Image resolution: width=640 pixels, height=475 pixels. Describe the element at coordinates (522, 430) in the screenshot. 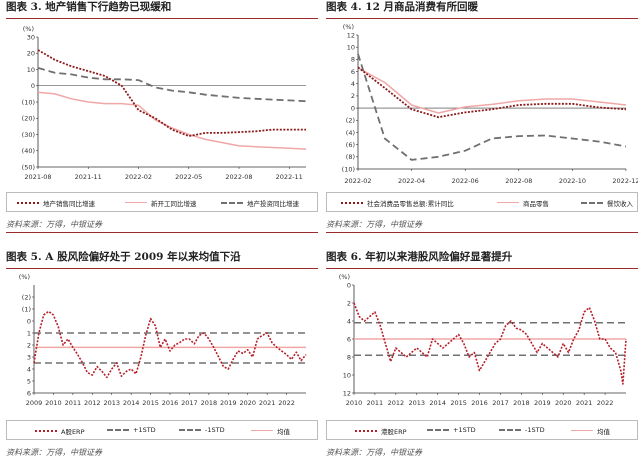

I see `legend-item: -1STD` at that location.